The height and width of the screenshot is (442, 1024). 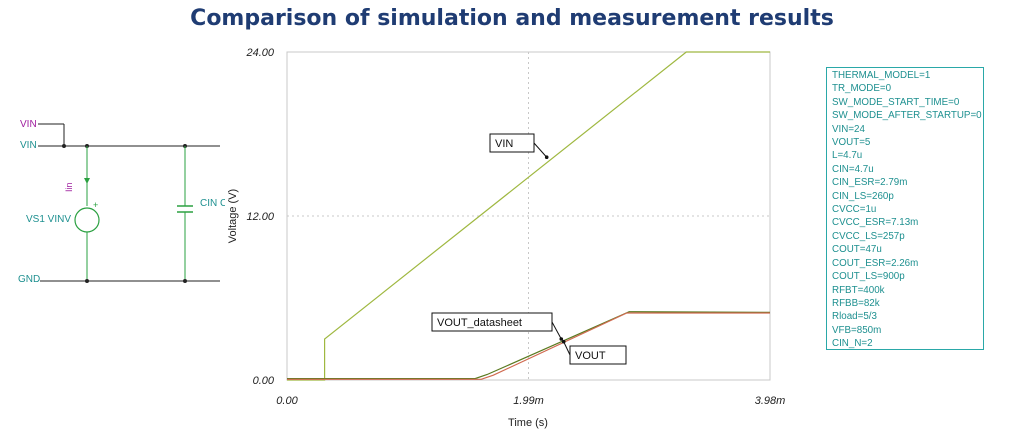 What do you see at coordinates (868, 277) in the screenshot?
I see `parameter-line: COUT_LS=900p` at bounding box center [868, 277].